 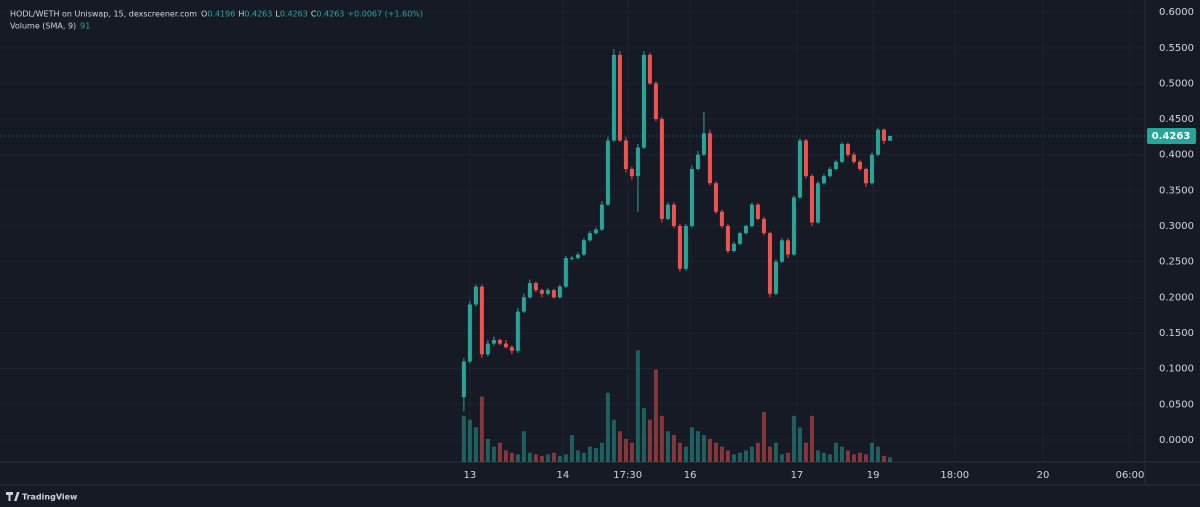 What do you see at coordinates (50, 497) in the screenshot?
I see `brand: TradingView` at bounding box center [50, 497].